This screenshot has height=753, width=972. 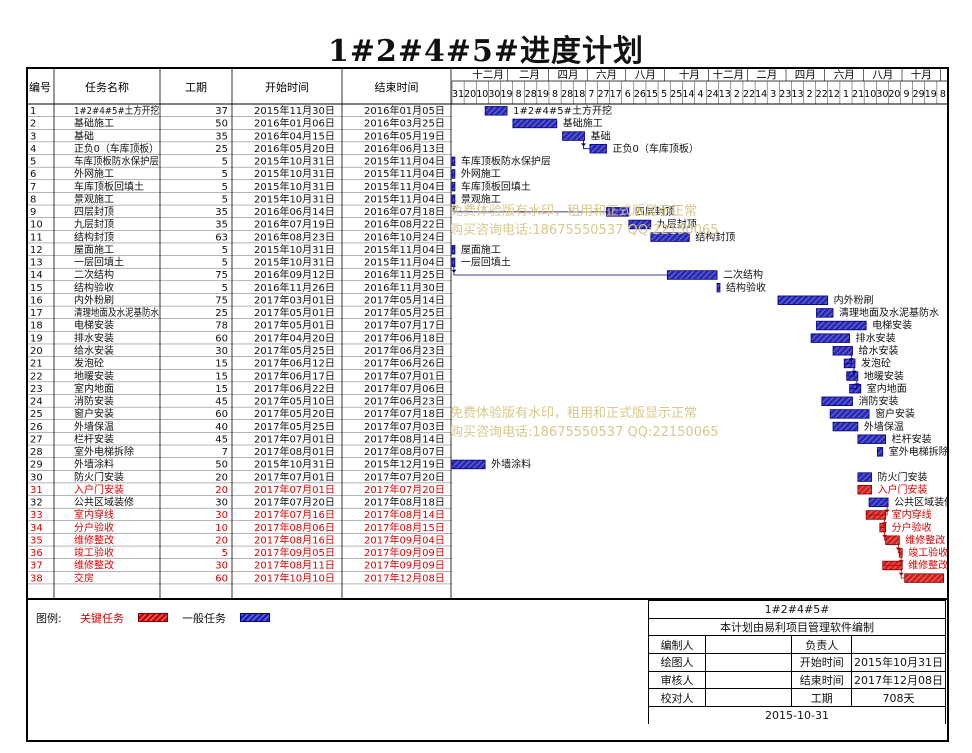 What do you see at coordinates (404, 438) in the screenshot?
I see `task-end: 2017年08月14日` at bounding box center [404, 438].